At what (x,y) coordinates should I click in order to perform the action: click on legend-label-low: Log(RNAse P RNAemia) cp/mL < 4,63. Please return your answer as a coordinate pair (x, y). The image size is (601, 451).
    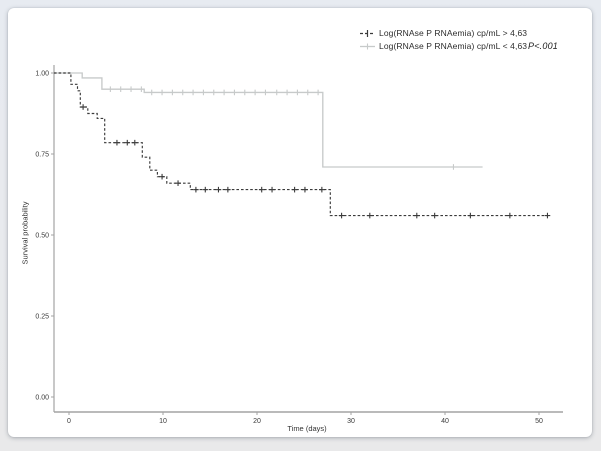
    Looking at the image, I should click on (453, 46).